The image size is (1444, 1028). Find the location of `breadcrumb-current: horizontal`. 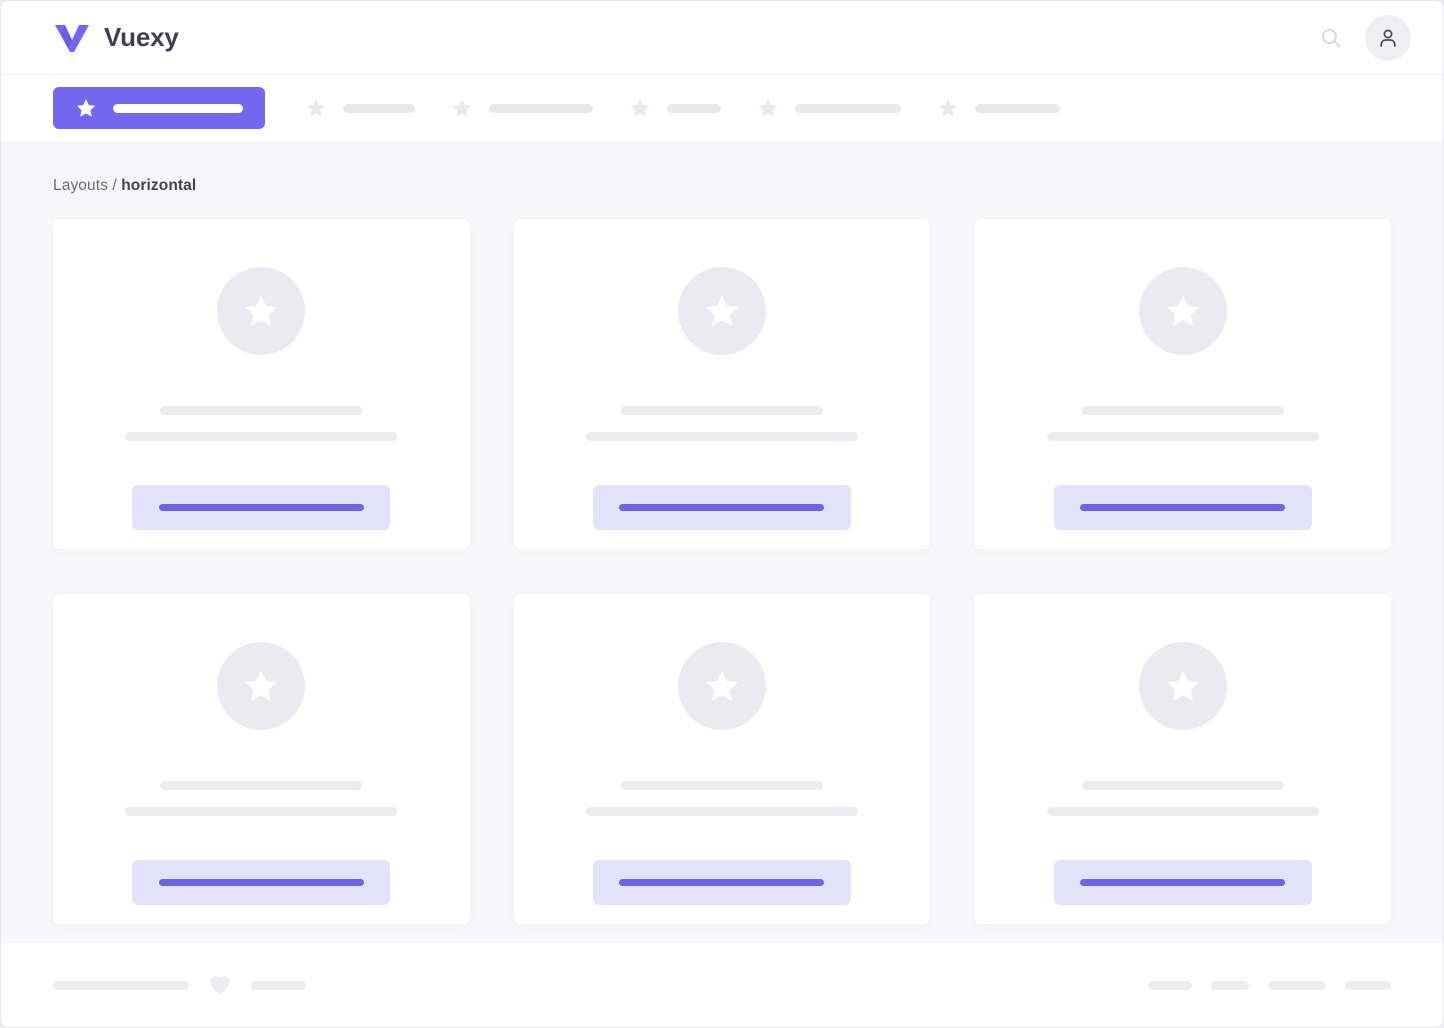

breadcrumb-current: horizontal is located at coordinates (159, 185).